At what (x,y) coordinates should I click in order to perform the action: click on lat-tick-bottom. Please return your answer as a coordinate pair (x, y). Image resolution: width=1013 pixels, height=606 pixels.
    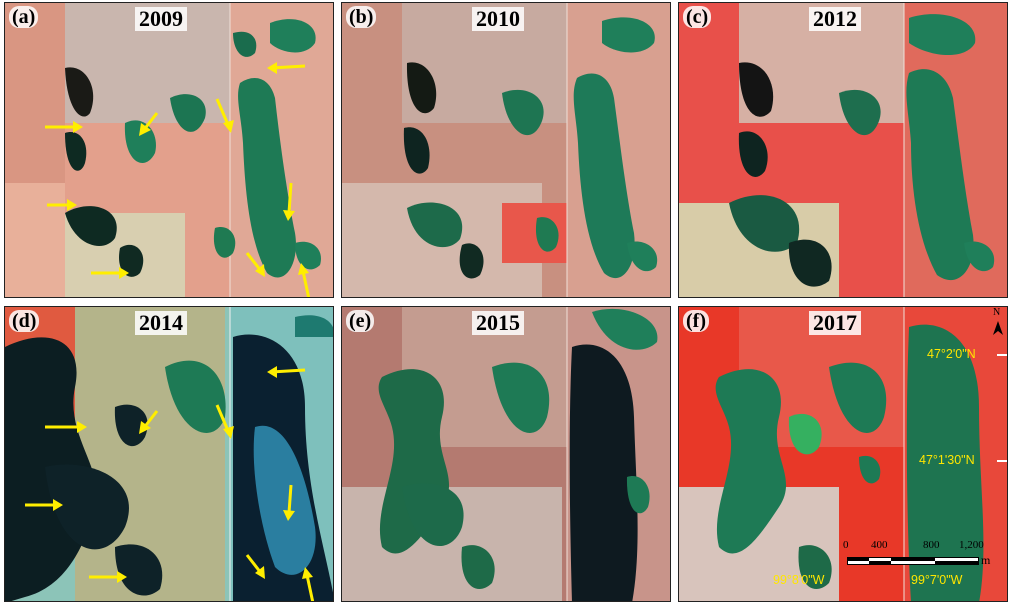
    Looking at the image, I should click on (1002, 461).